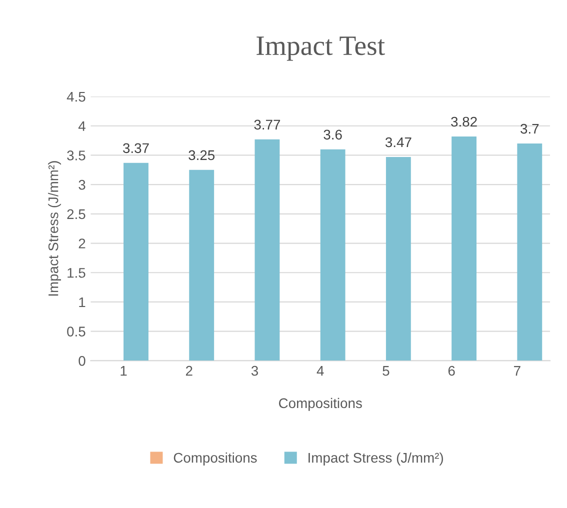  Describe the element at coordinates (201, 155) in the screenshot. I see `data-label: 3.25` at that location.